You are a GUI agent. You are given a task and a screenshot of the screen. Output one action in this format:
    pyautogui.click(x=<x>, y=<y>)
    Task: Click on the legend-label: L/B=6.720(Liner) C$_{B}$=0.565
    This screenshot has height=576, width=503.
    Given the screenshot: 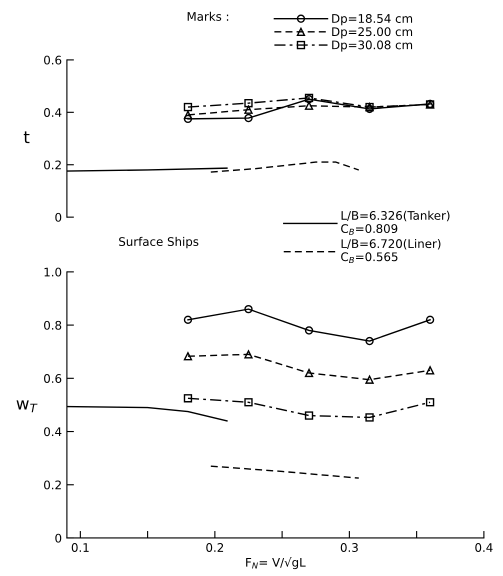 What is the action you would take?
    pyautogui.click(x=390, y=250)
    